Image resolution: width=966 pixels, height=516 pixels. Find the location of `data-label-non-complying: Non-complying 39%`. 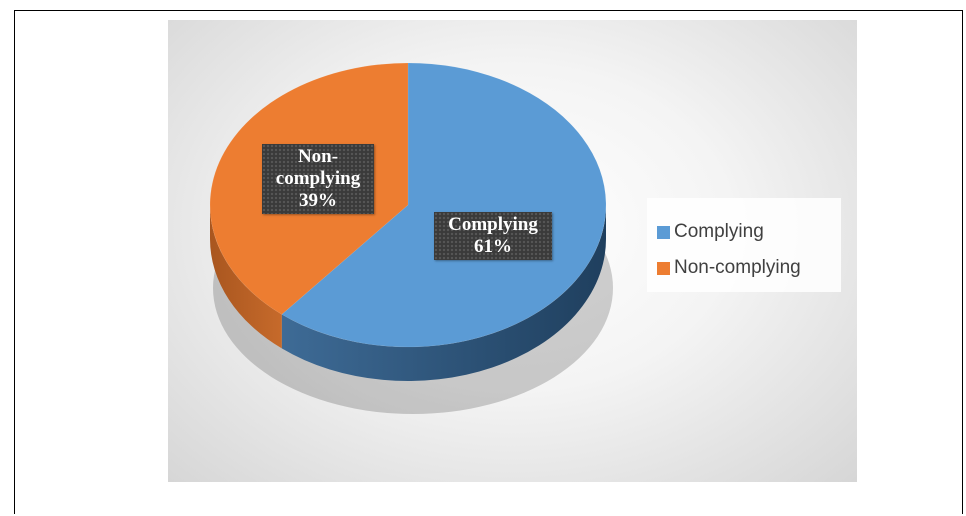

data-label-non-complying: Non-complying 39% is located at coordinates (318, 179).